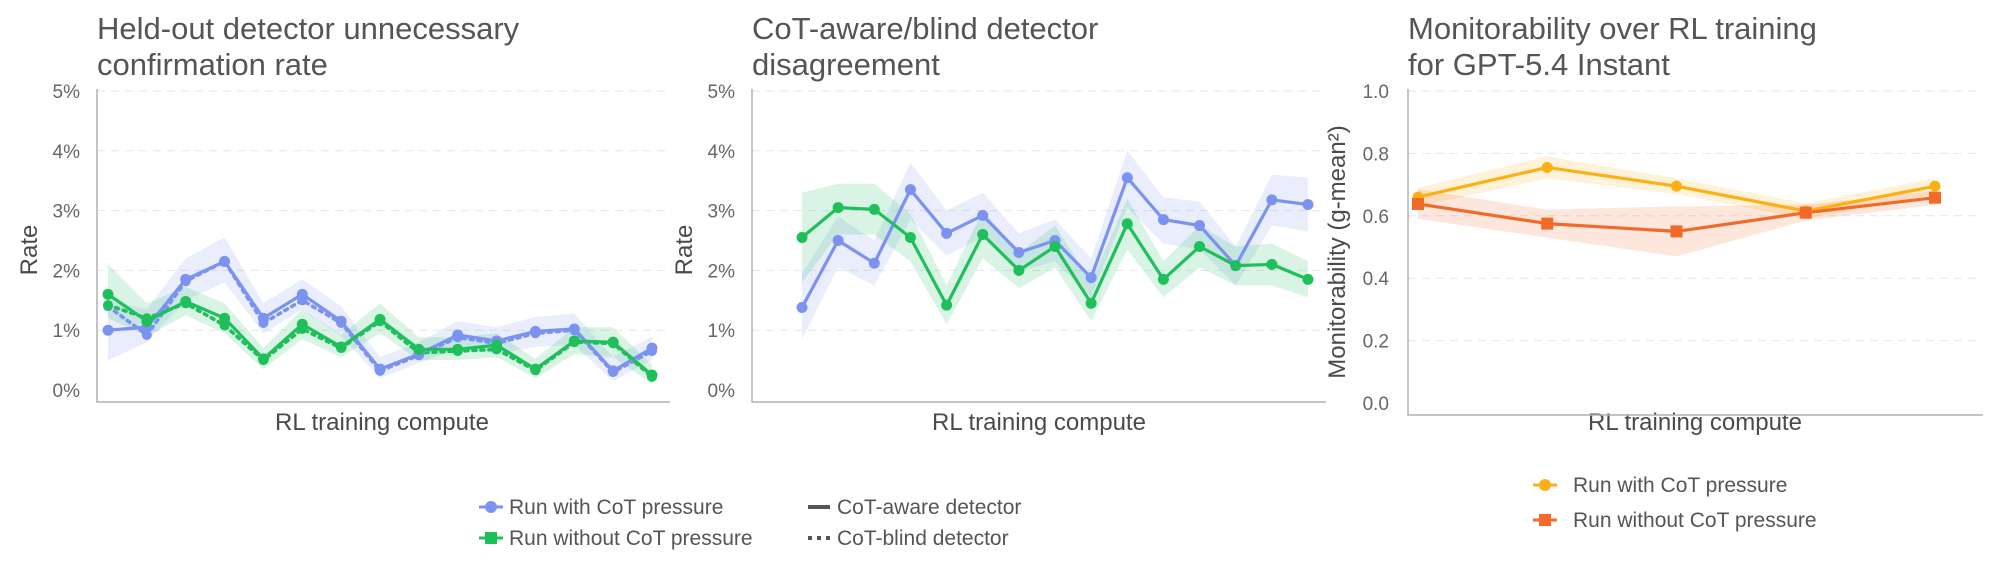 The image size is (1999, 578). Describe the element at coordinates (846, 64) in the screenshot. I see `panel-title-line-2: disagreement` at that location.